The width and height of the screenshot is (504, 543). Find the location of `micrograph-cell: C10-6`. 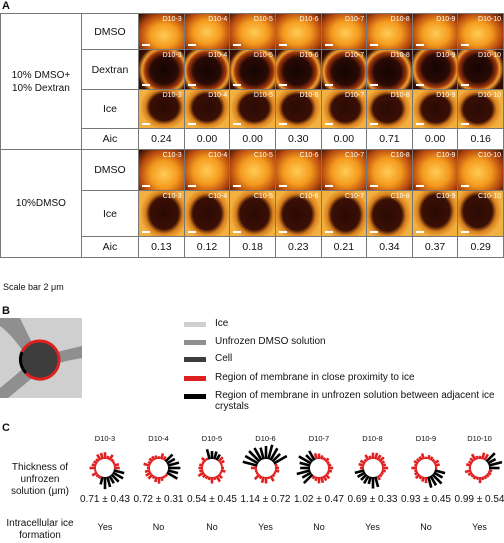

micrograph-cell: C10-6 is located at coordinates (298, 170).